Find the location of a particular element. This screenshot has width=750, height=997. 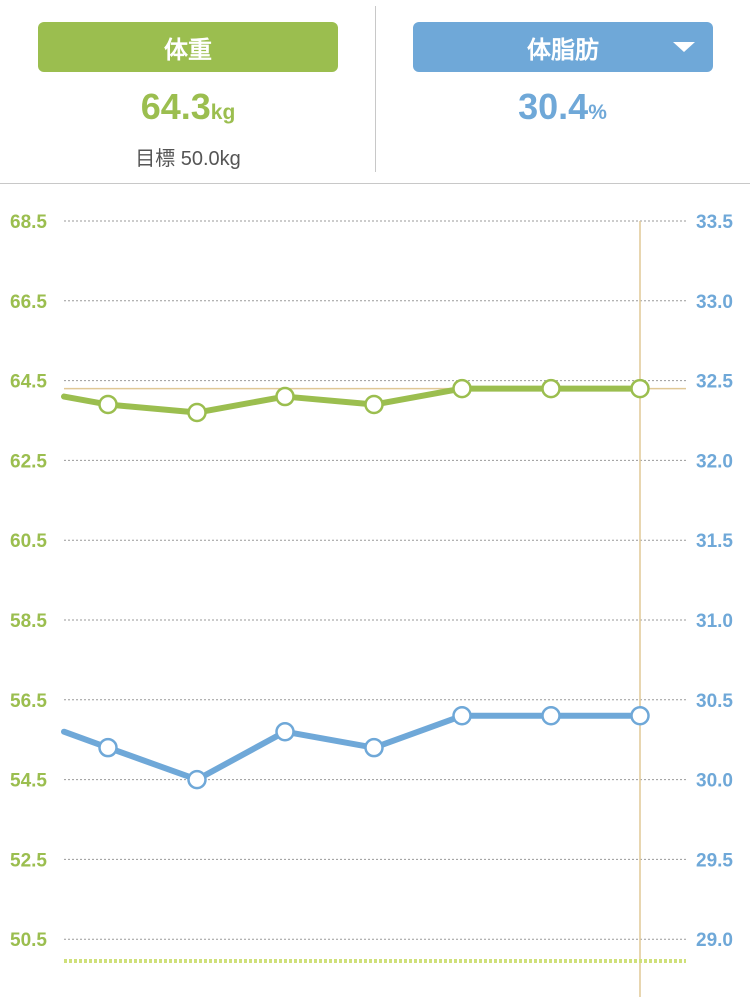

weight-tab-label: 体重 is located at coordinates (188, 50).